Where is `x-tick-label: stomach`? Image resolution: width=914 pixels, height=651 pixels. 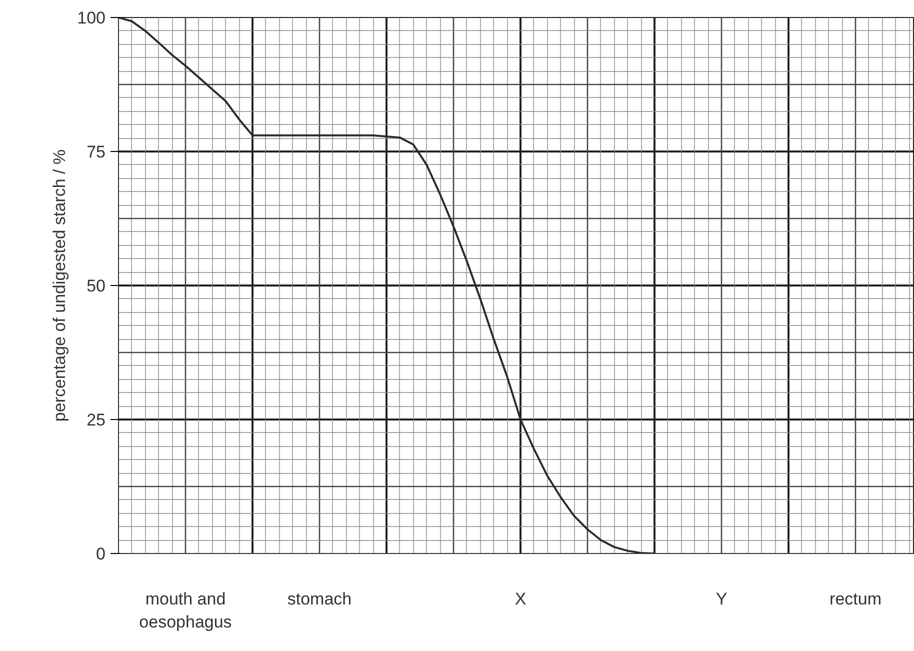 x-tick-label: stomach is located at coordinates (319, 599).